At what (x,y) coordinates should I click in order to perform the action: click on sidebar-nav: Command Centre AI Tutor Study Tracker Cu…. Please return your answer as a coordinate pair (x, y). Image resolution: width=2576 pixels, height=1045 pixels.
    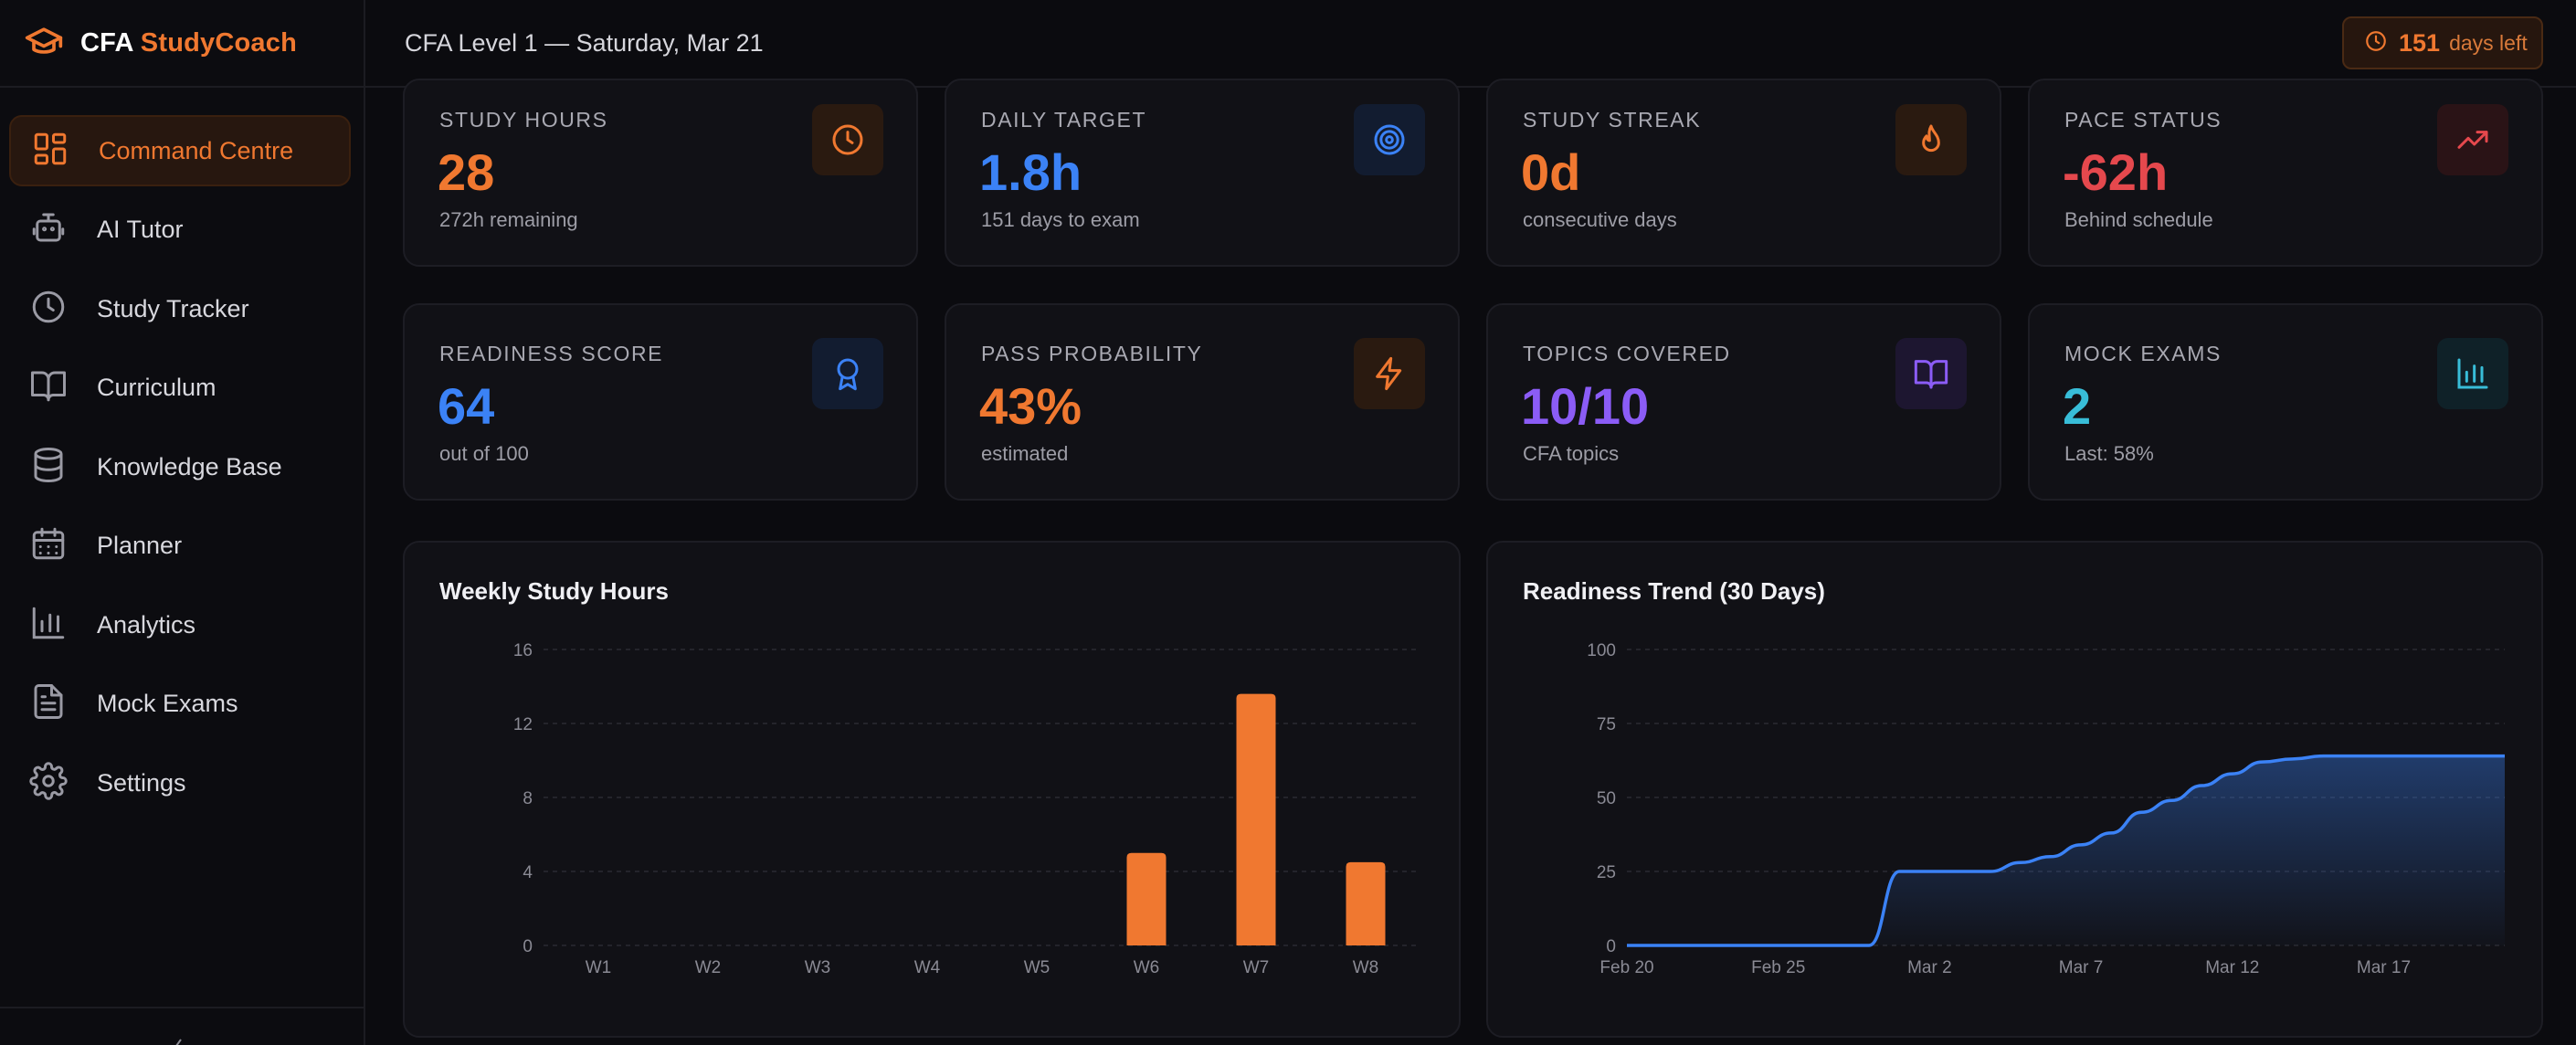
    Looking at the image, I should click on (182, 453).